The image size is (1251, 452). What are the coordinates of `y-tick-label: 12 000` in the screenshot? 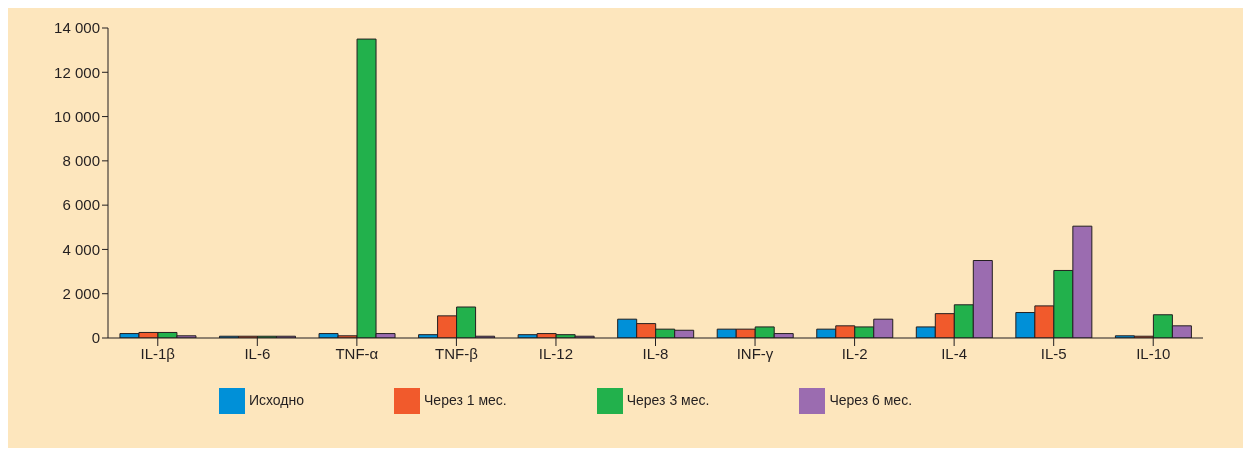 It's located at (77, 72).